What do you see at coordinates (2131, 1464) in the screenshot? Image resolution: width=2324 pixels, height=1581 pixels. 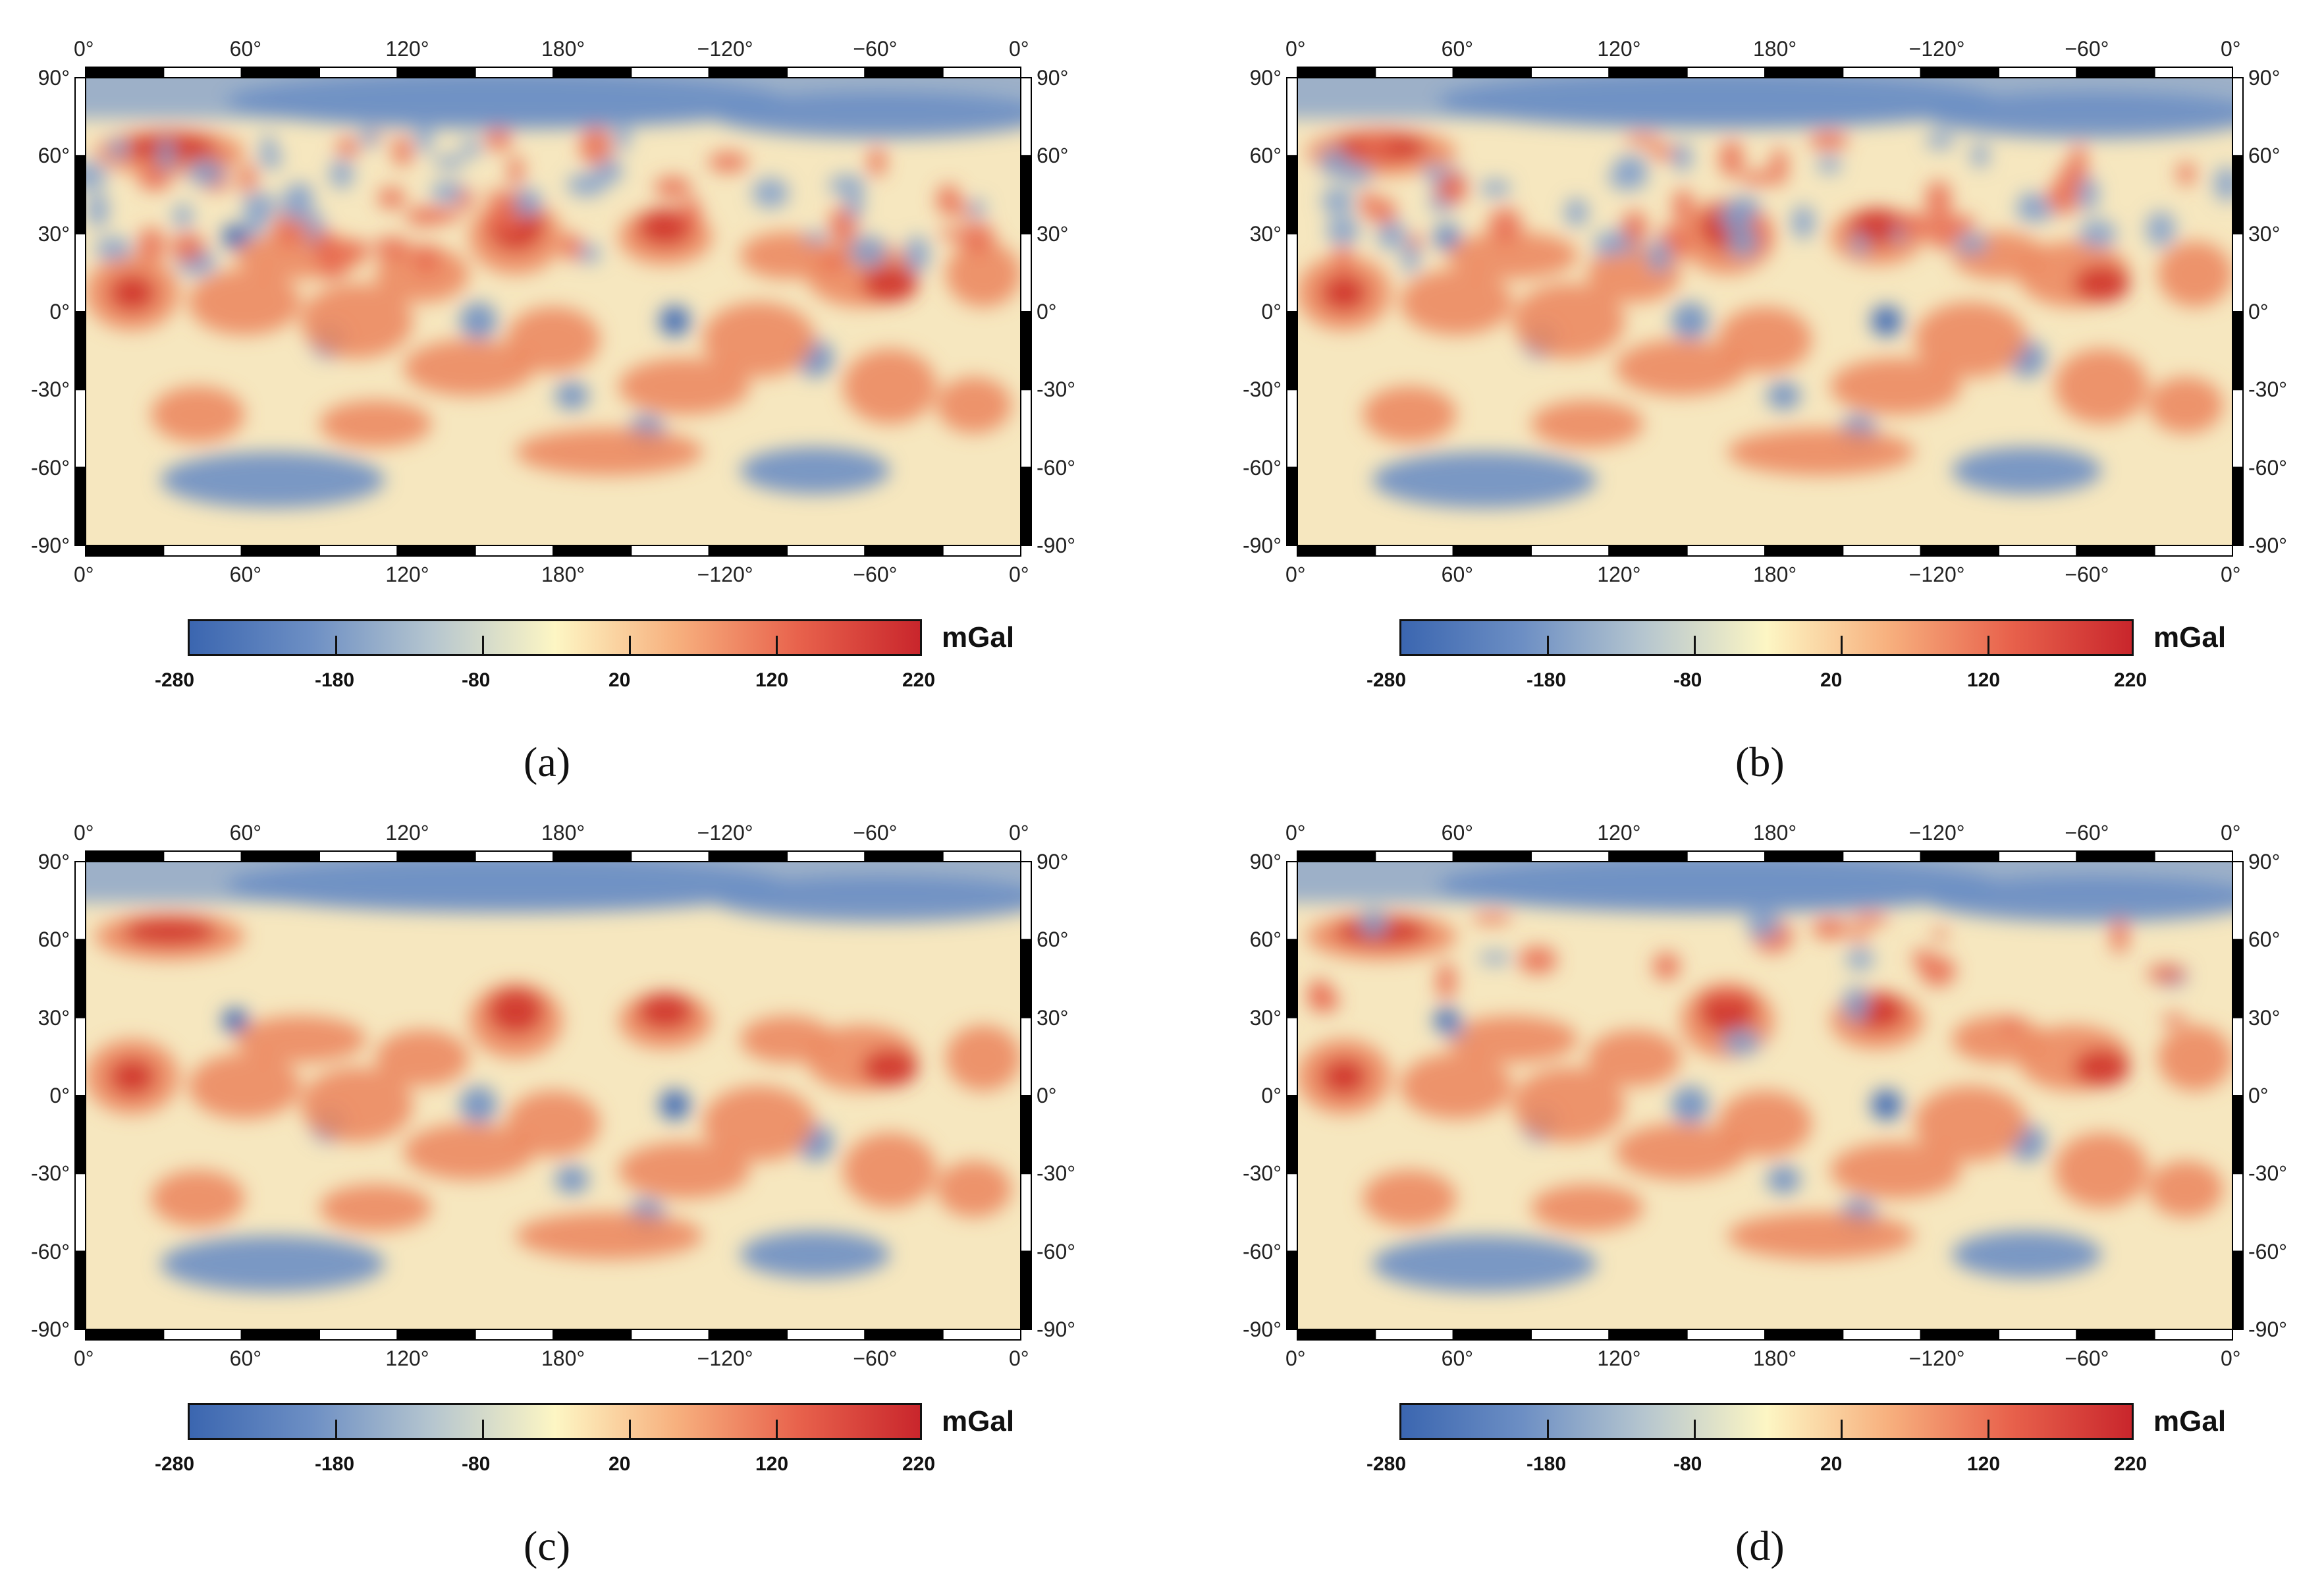 I see `colorbar-tick-label: 220` at bounding box center [2131, 1464].